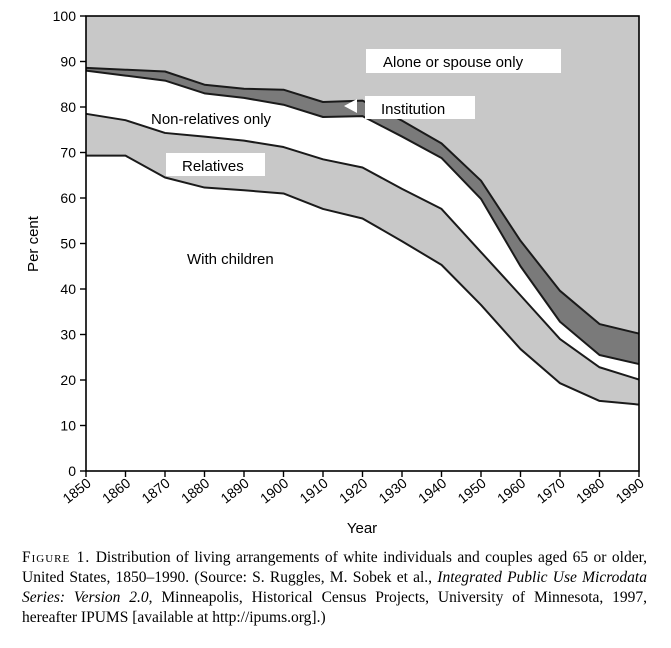 This screenshot has height=648, width=671. What do you see at coordinates (453, 62) in the screenshot?
I see `series-label-alone: Alone or spouse only` at bounding box center [453, 62].